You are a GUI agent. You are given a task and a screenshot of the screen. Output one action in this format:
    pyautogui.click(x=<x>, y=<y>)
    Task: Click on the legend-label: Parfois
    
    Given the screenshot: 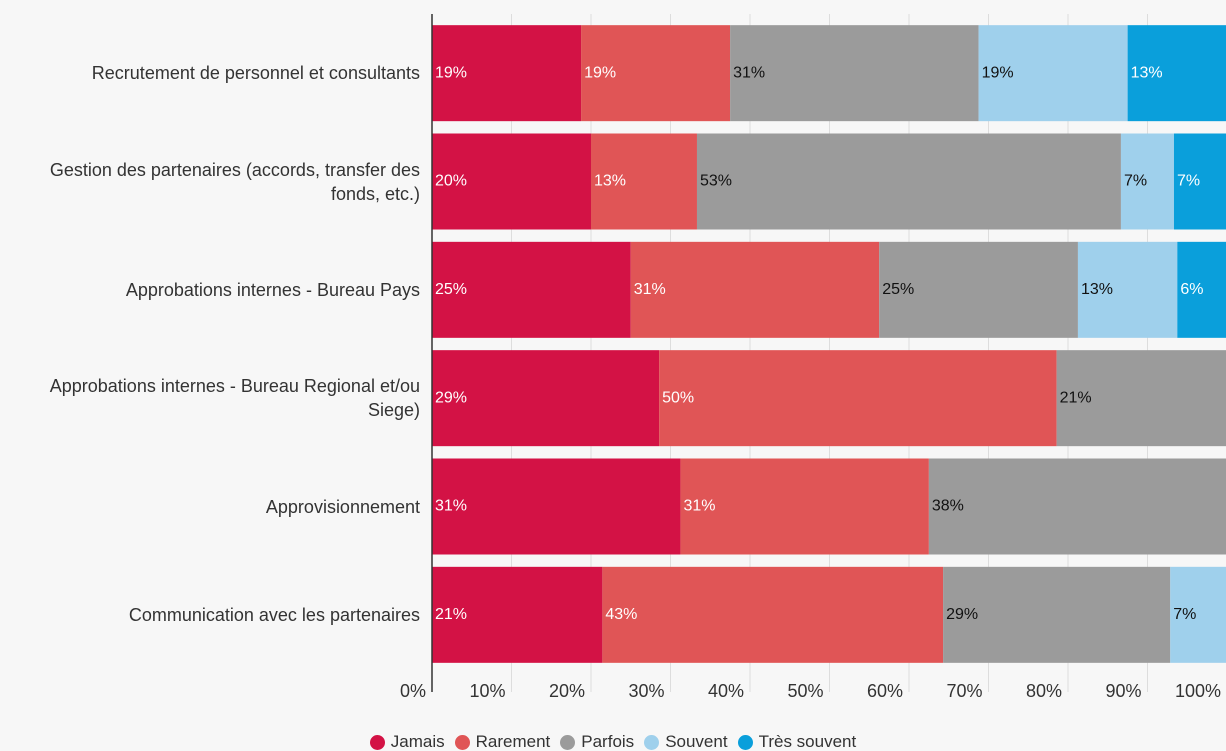 What is the action you would take?
    pyautogui.click(x=608, y=741)
    